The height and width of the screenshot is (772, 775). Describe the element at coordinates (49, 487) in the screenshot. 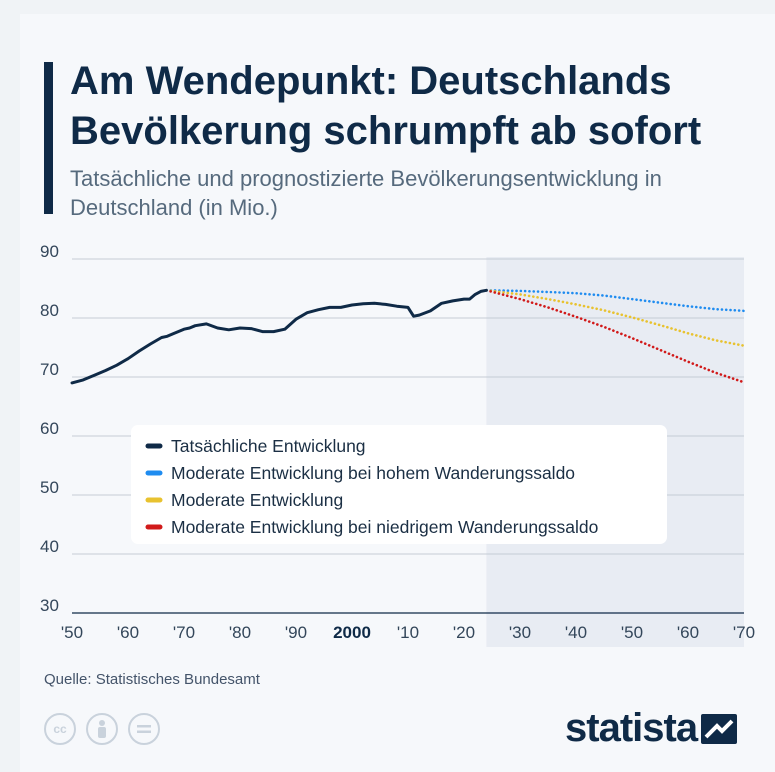

I see `y-tick-label: 50` at that location.